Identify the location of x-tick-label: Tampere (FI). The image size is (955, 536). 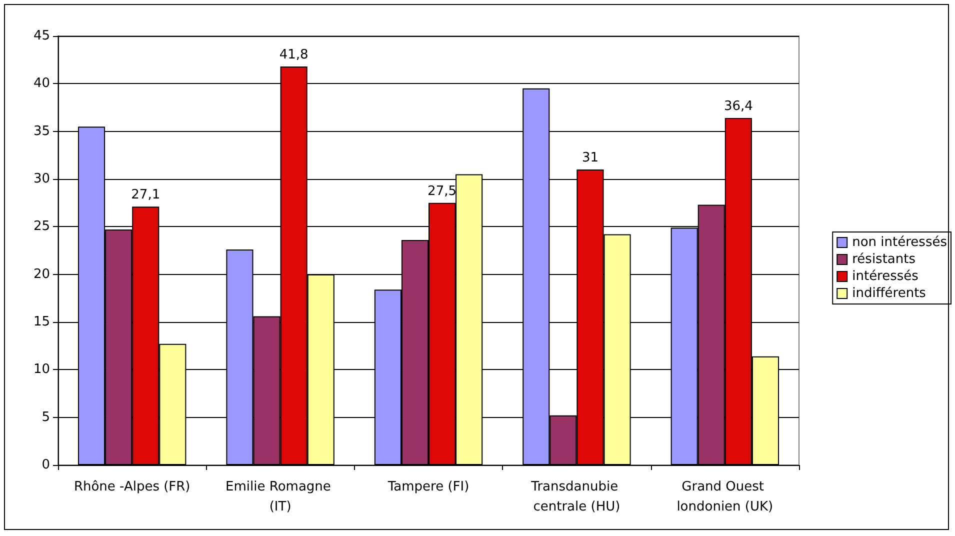
(428, 487).